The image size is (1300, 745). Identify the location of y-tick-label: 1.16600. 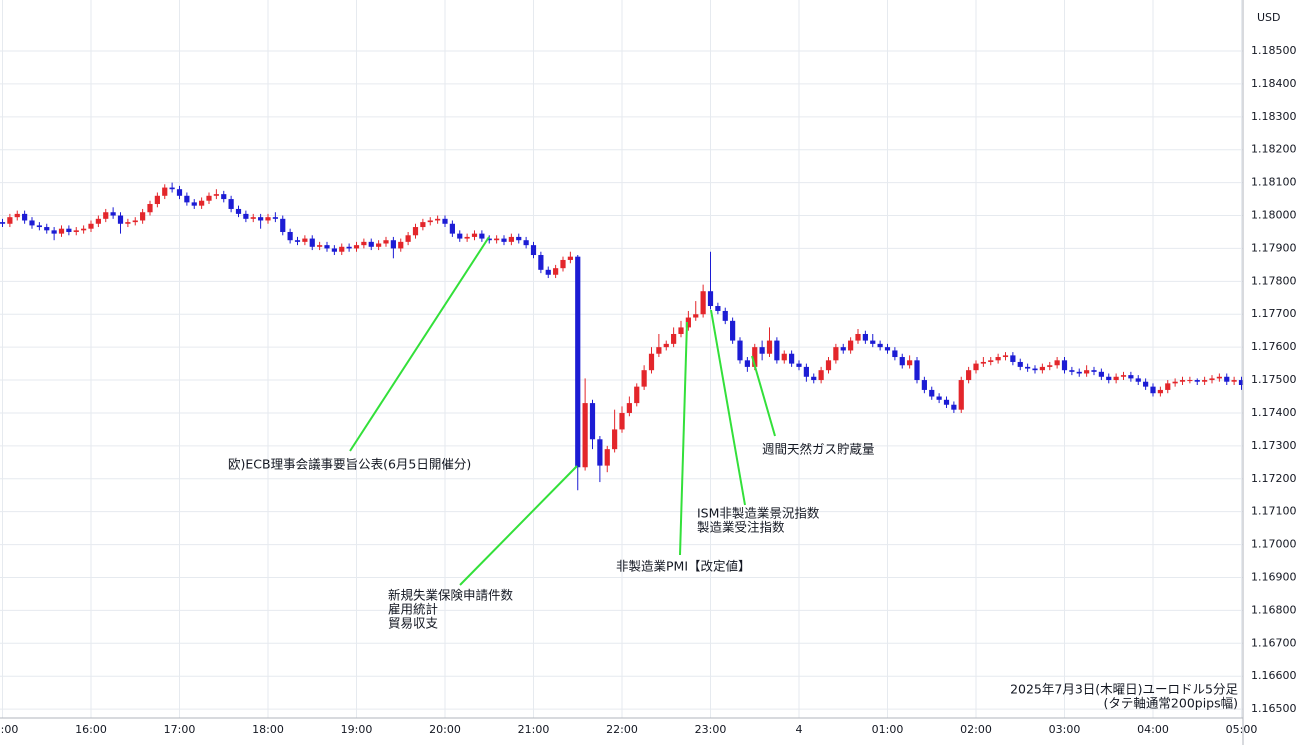
(1274, 675).